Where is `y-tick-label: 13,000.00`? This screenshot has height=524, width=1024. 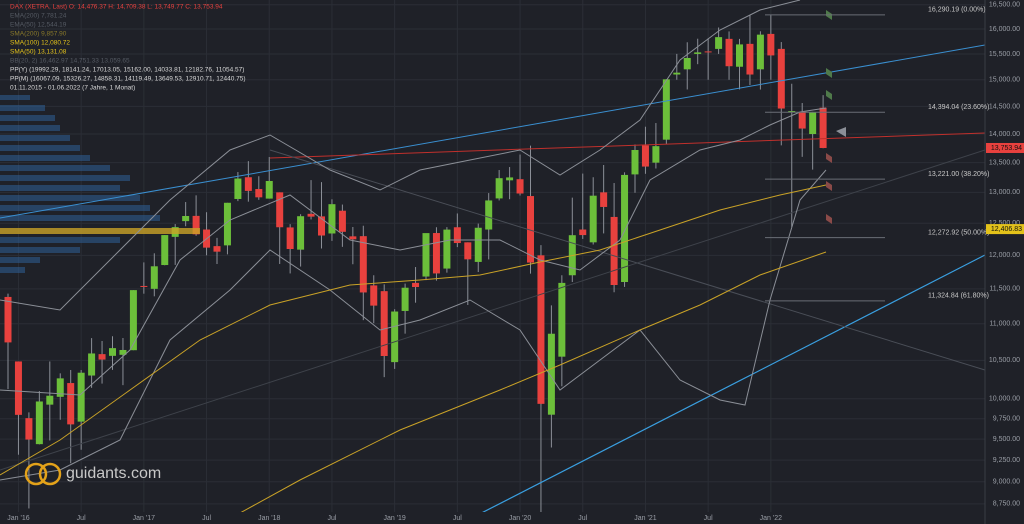
y-tick-label: 13,000.00 is located at coordinates (1004, 192).